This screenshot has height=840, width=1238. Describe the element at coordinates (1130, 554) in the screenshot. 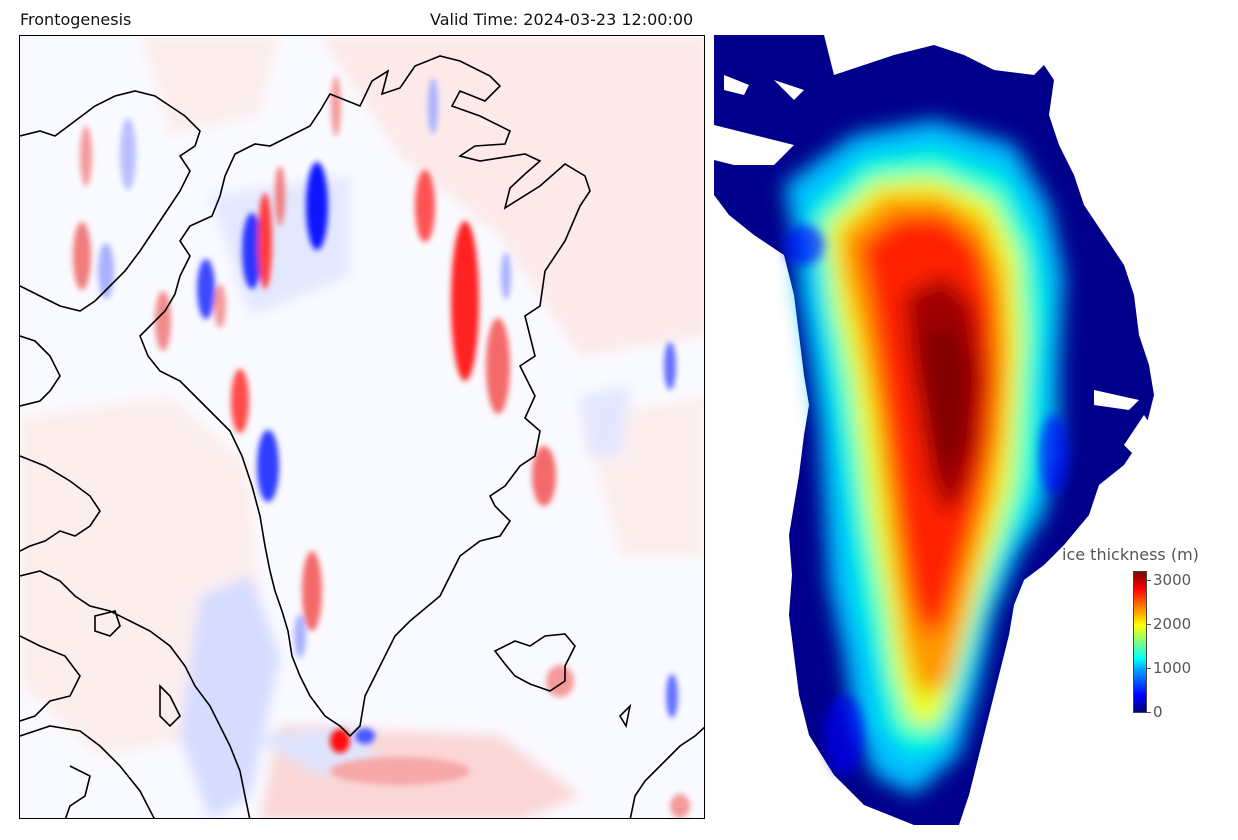

I see `colorbar-title: ice thickness (m)` at that location.